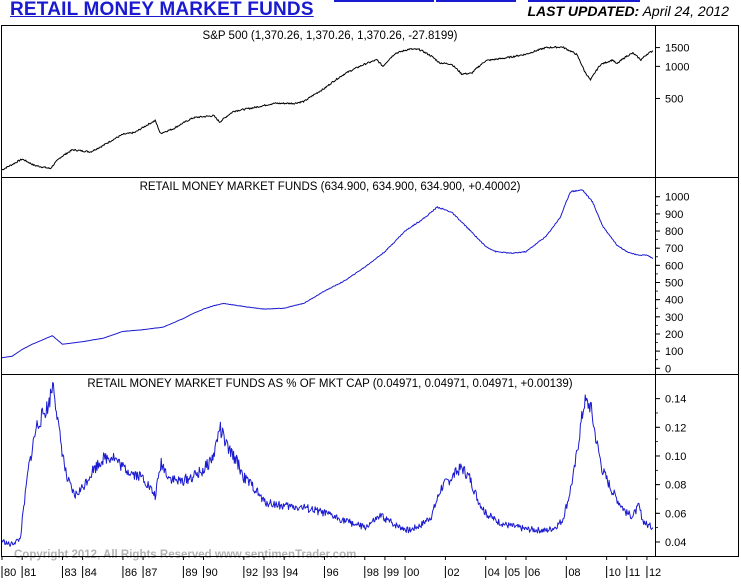 The image size is (741, 585). I want to click on x-tick-label: 02, so click(453, 573).